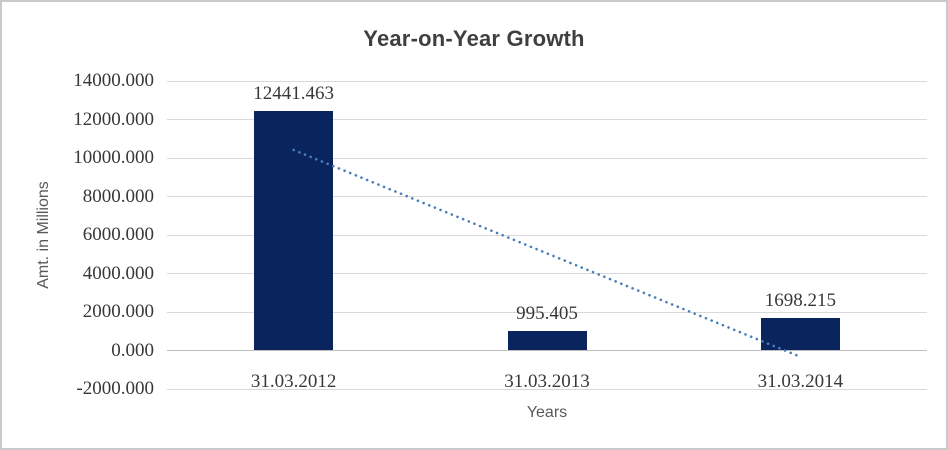 This screenshot has height=450, width=948. I want to click on bar-data-label: 995.405, so click(547, 314).